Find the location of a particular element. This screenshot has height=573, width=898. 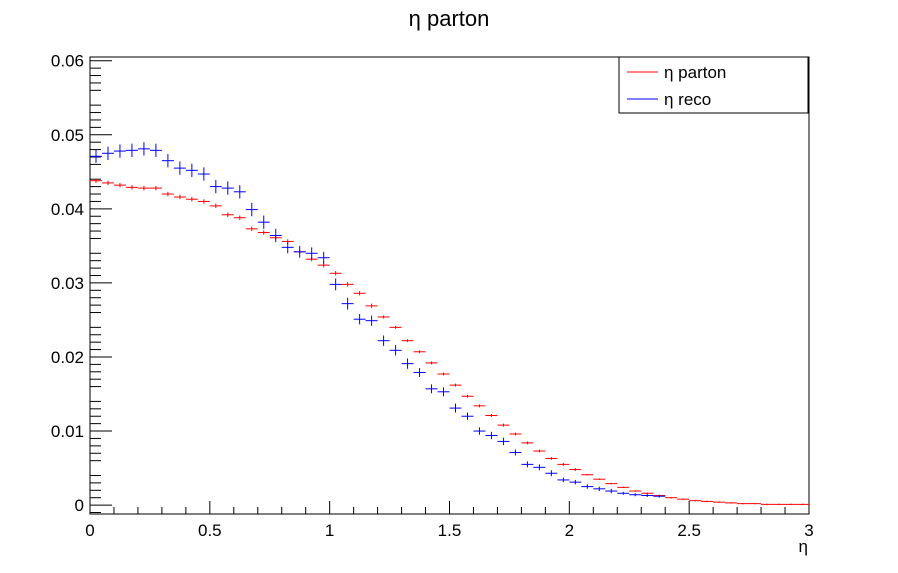

legend-box is located at coordinates (713, 85).